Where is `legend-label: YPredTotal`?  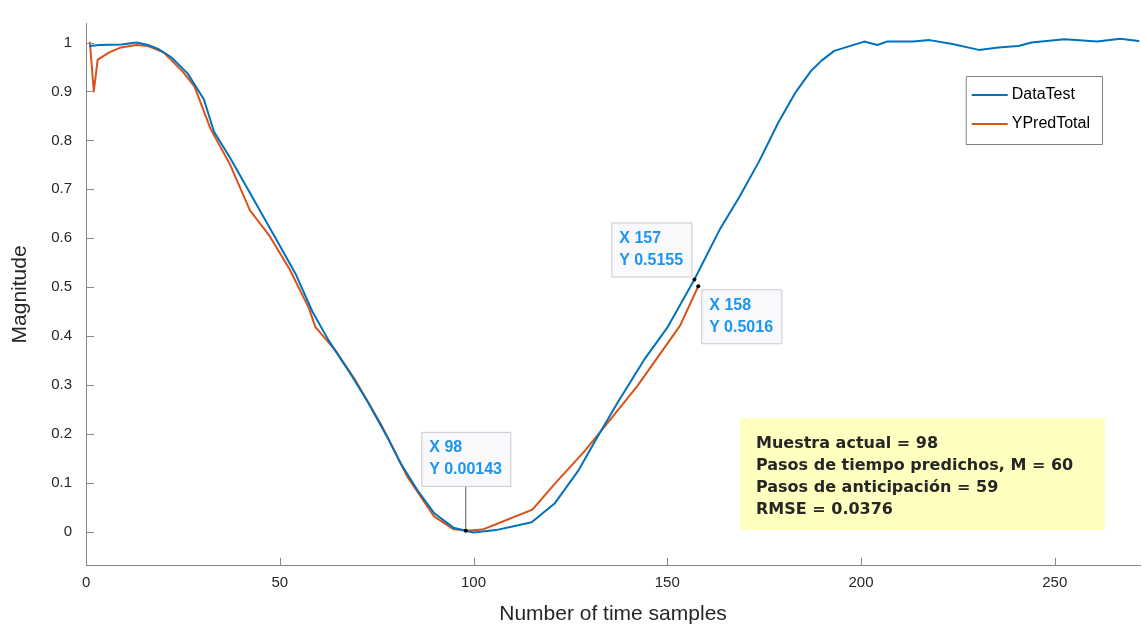
legend-label: YPredTotal is located at coordinates (1050, 123).